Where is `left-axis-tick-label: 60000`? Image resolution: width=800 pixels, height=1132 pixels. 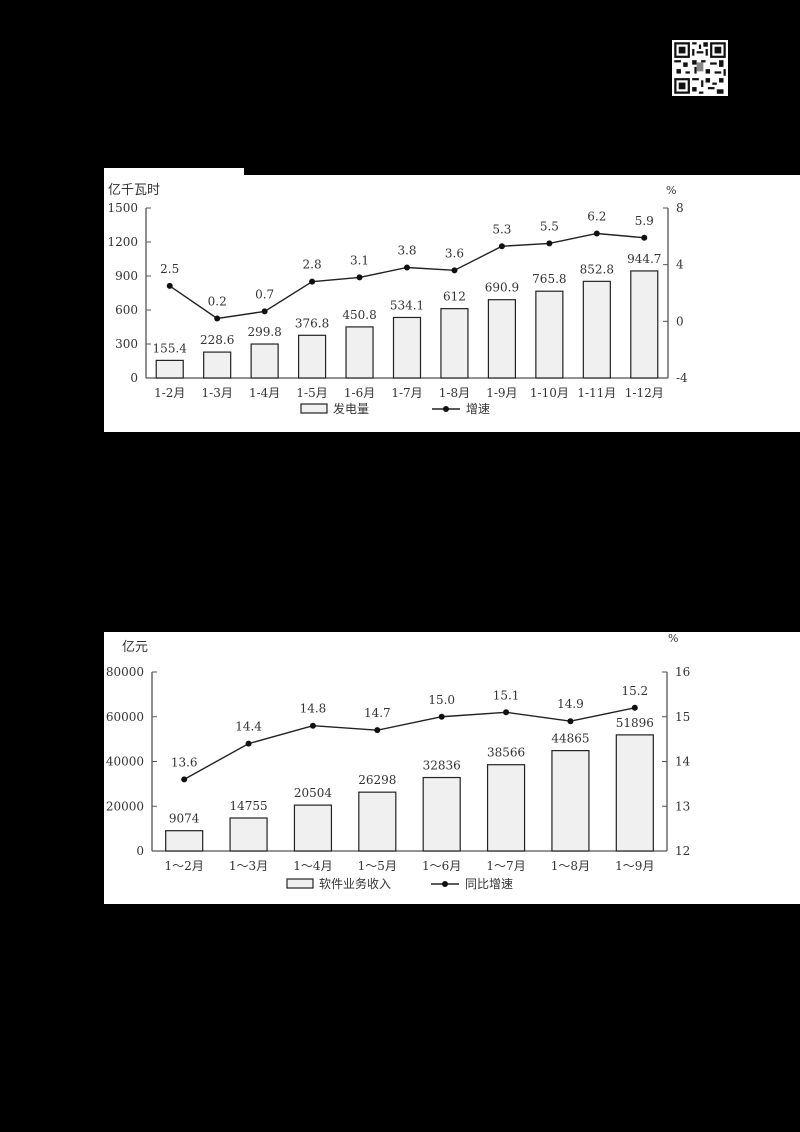
left-axis-tick-label: 60000 is located at coordinates (125, 717).